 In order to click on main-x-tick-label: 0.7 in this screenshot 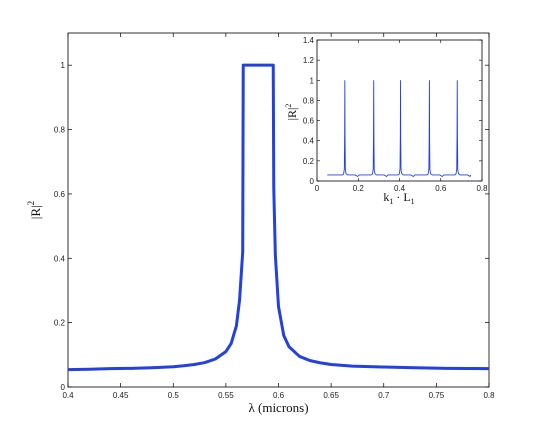, I will do `click(384, 395)`.